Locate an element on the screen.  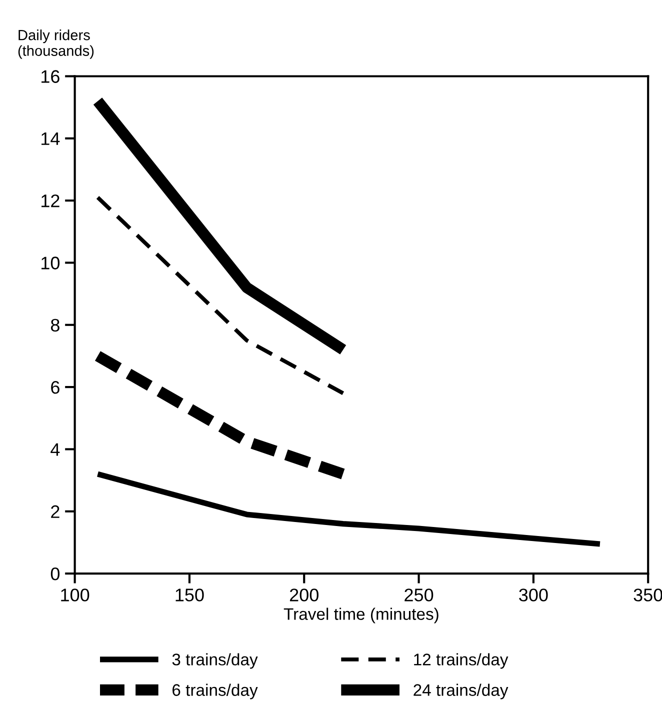
y-tick-label: 12 is located at coordinates (51, 201).